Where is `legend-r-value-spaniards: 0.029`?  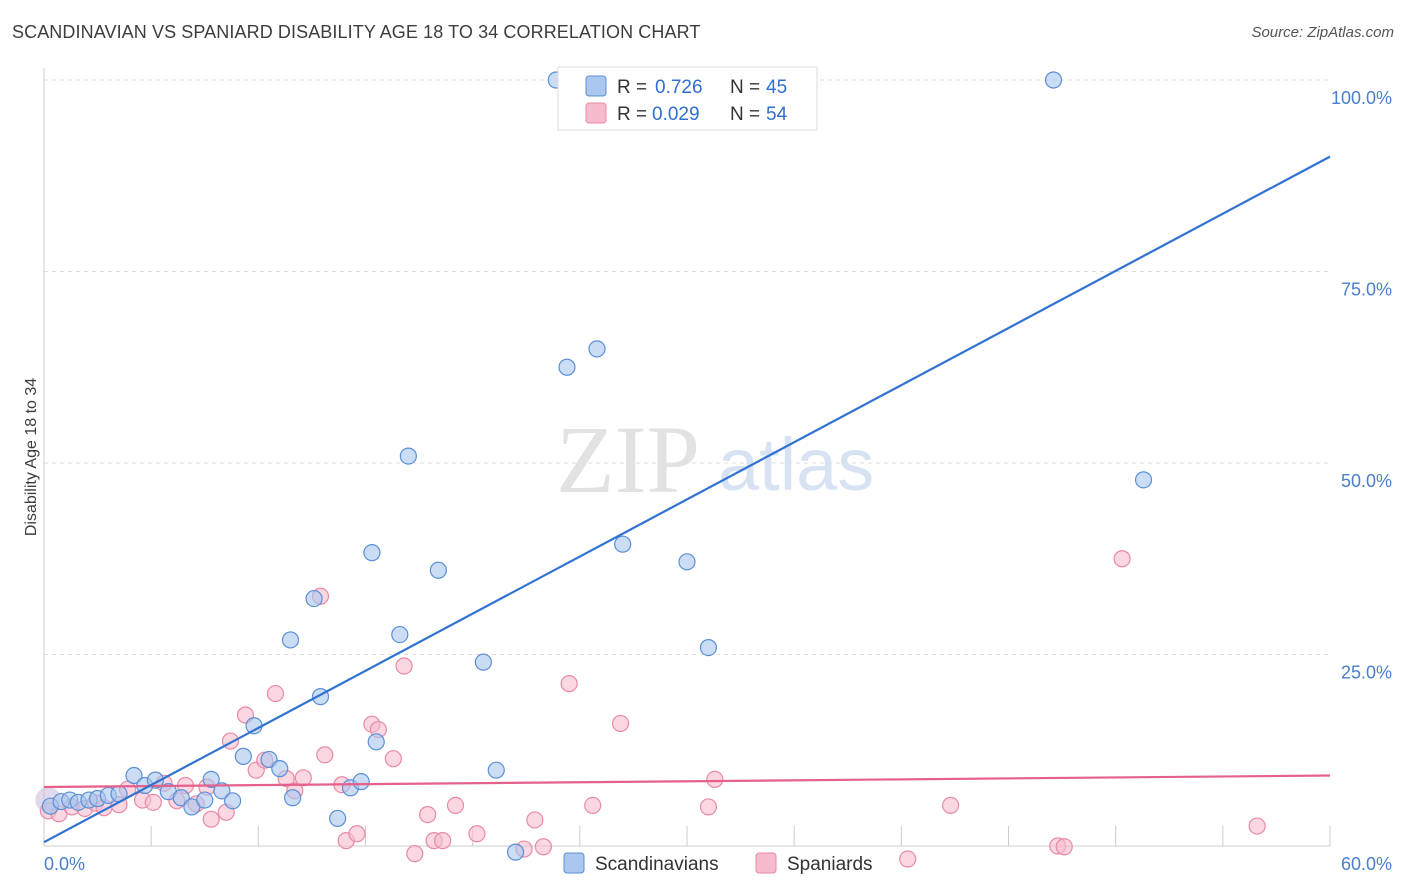 legend-r-value-spaniards: 0.029 is located at coordinates (676, 114).